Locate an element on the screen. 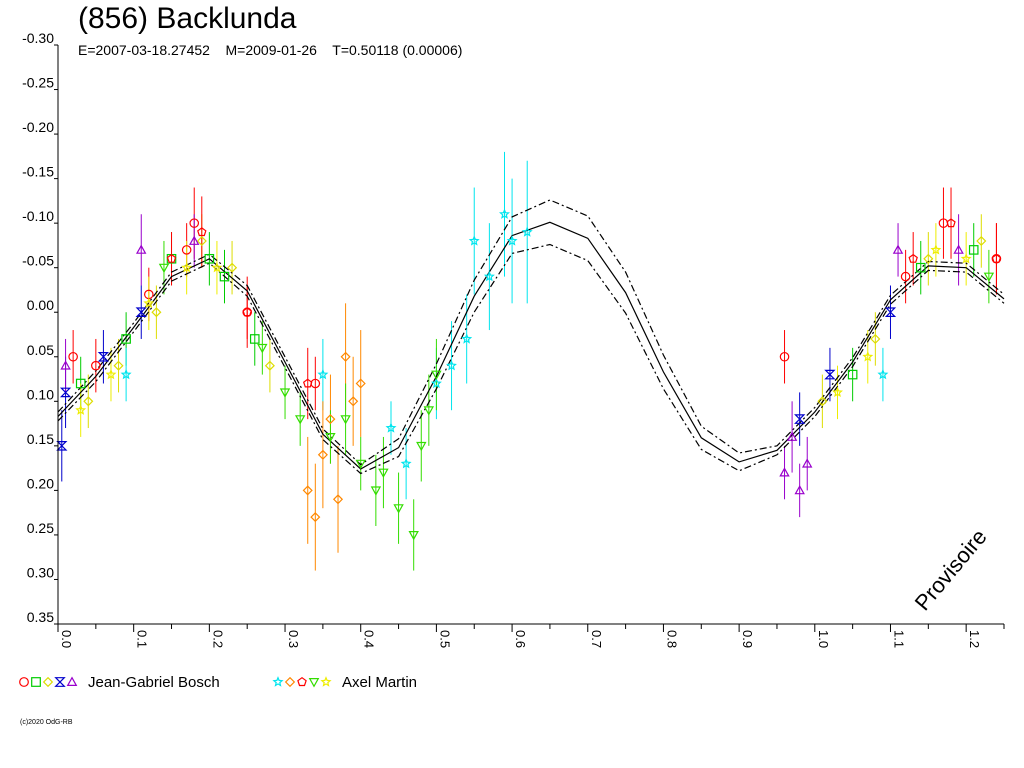 Image resolution: width=1024 pixels, height=768 pixels. y-tick-label: -0.30 is located at coordinates (38, 38).